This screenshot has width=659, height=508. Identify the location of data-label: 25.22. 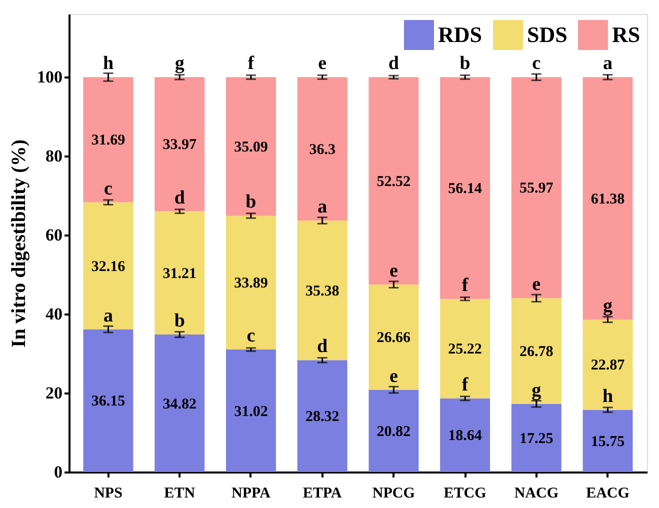
(465, 350).